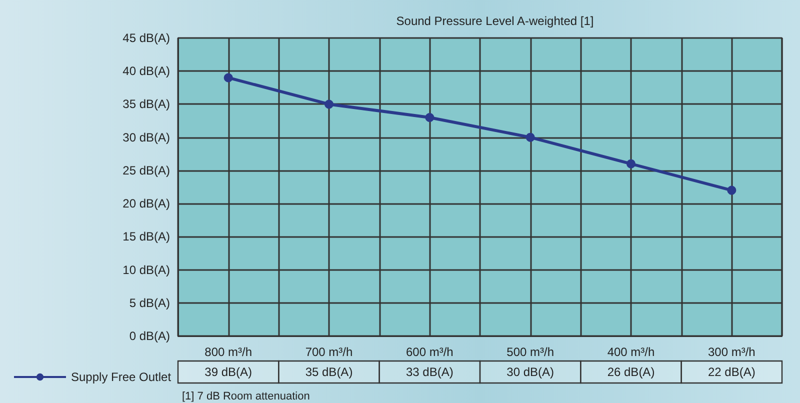  I want to click on y-tick-label: 40 dB(A), so click(146, 71).